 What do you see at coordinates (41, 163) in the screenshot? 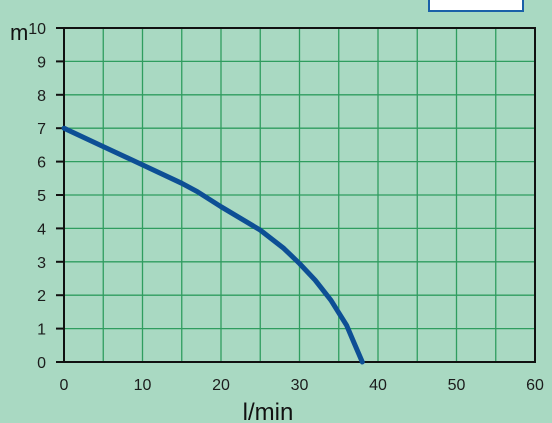
I see `y-tick-label: 6` at bounding box center [41, 163].